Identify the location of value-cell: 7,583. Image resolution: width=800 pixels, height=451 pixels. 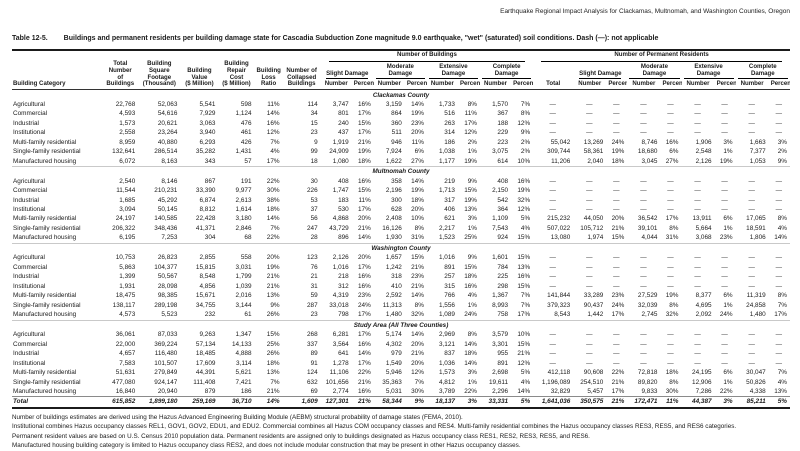
(127, 363).